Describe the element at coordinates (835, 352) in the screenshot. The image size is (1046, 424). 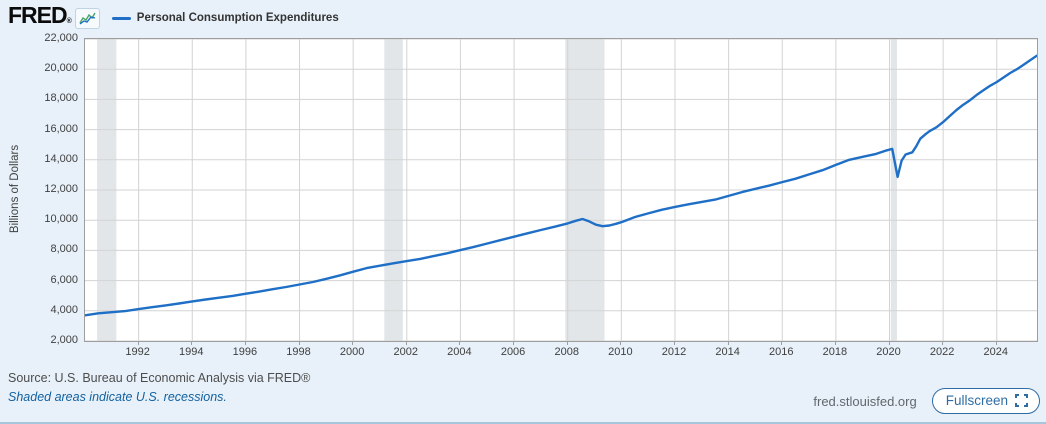
I see `x-tick-label: 2018` at that location.